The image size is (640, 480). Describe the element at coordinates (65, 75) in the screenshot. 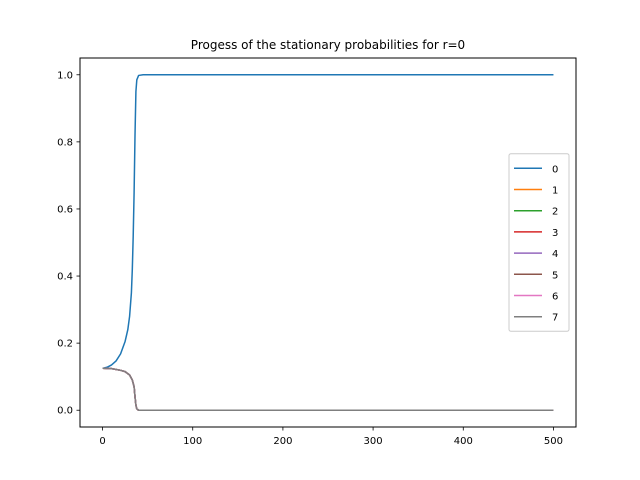

I see `y-tick-label: 1.0` at that location.